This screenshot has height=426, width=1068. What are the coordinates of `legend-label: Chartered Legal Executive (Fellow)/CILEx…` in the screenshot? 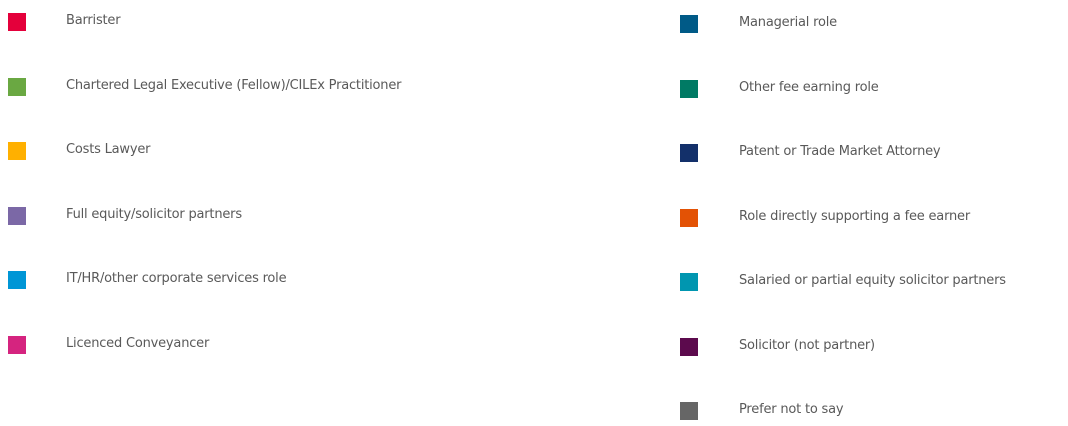 It's located at (234, 85).